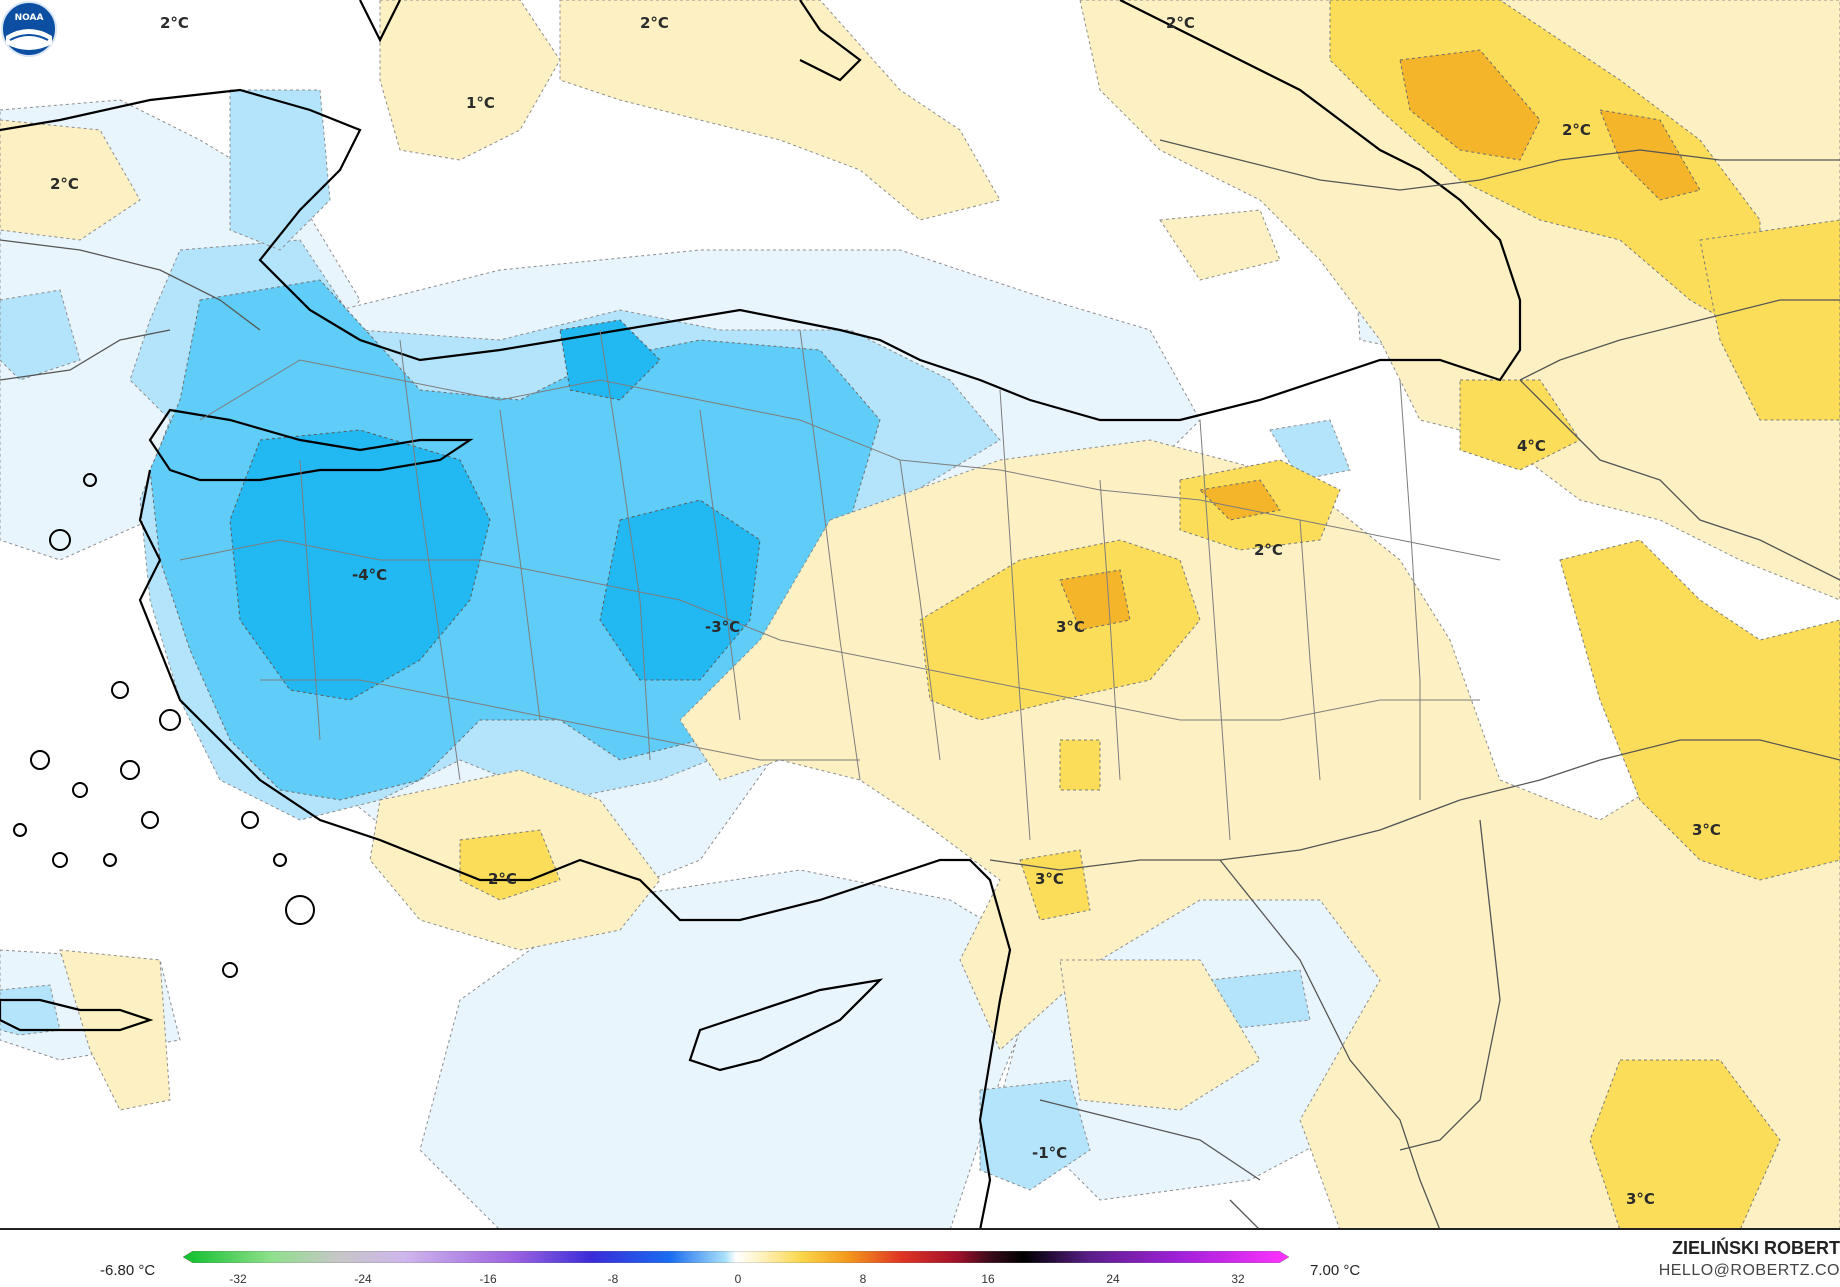 Image resolution: width=1840 pixels, height=1287 pixels. I want to click on colorbar-tick-label: -24, so click(363, 1279).